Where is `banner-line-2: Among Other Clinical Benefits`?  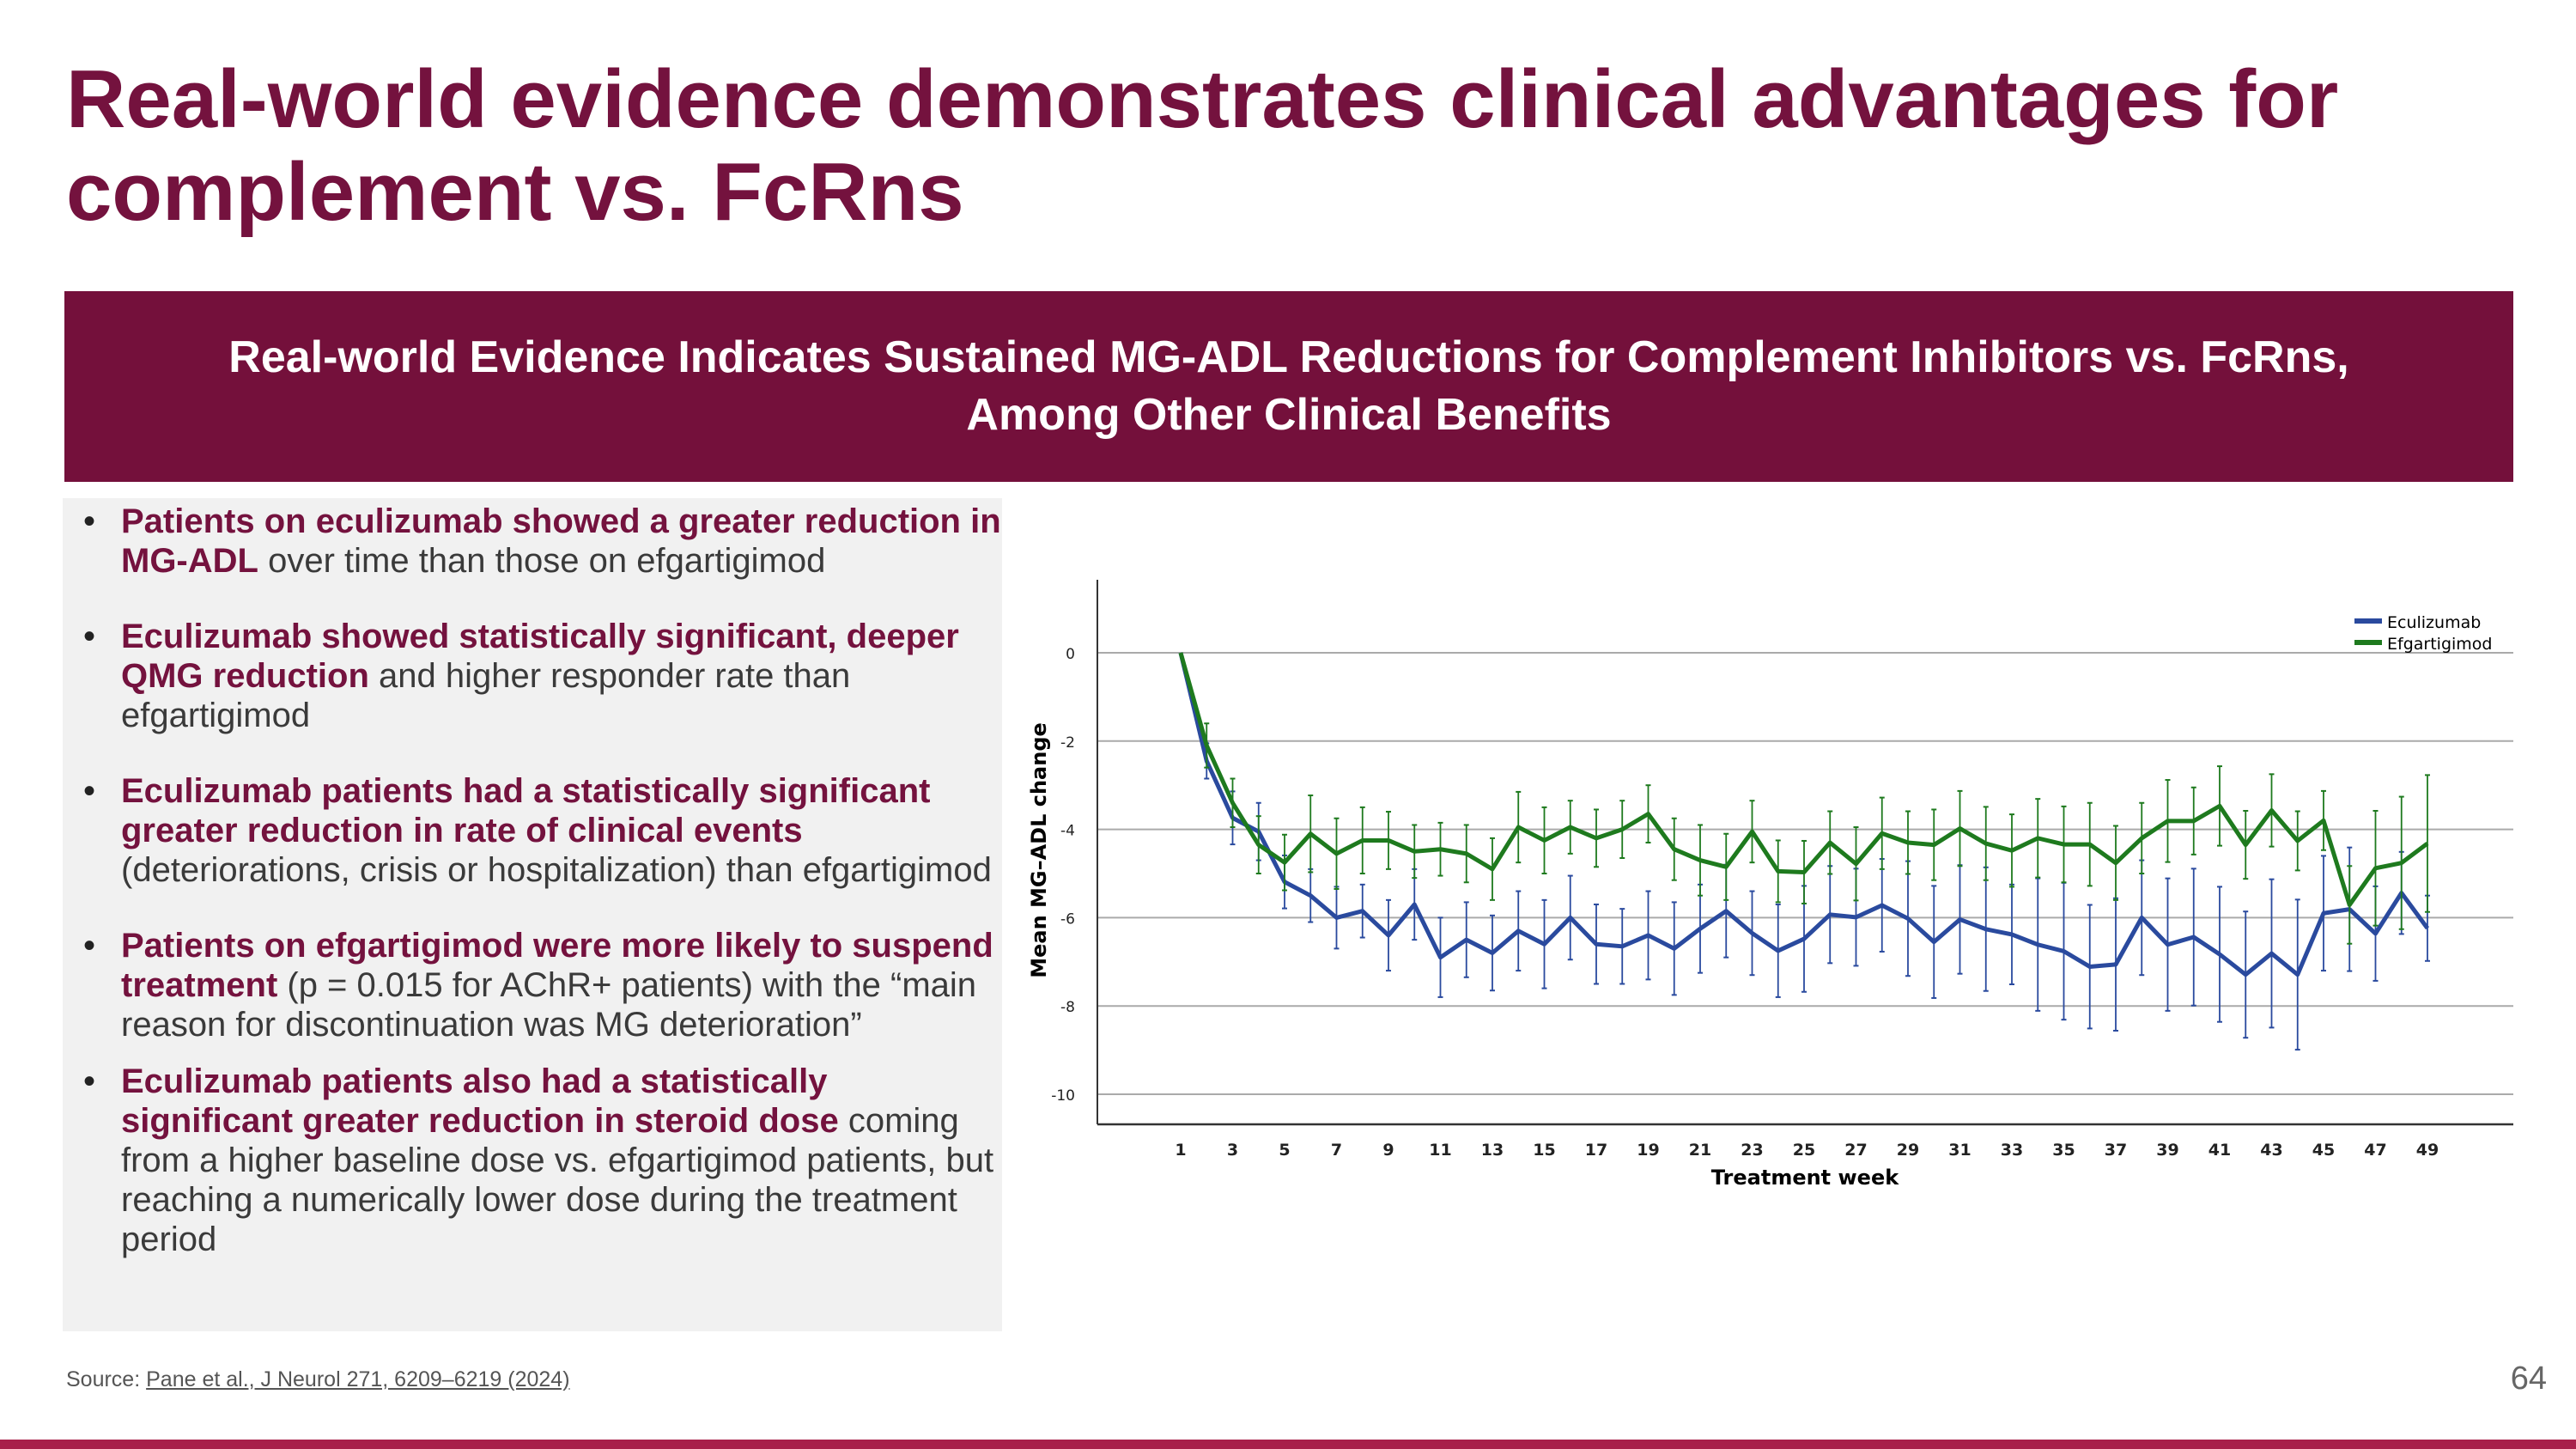 banner-line-2: Among Other Clinical Benefits is located at coordinates (1289, 415).